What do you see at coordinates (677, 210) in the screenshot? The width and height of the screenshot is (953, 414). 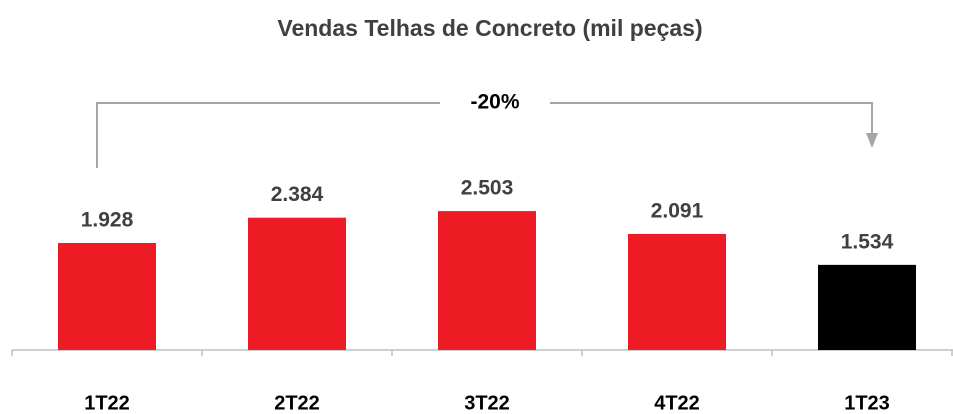 I see `data-label: 2.091` at bounding box center [677, 210].